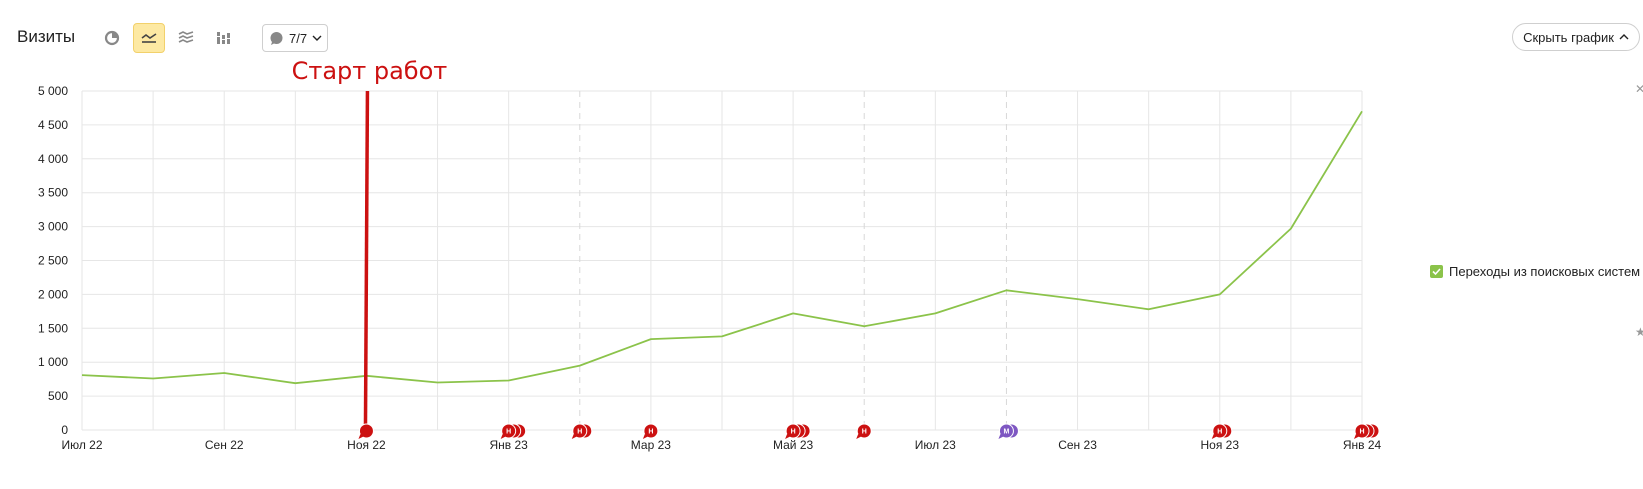 The width and height of the screenshot is (1643, 489). Describe the element at coordinates (81, 445) in the screenshot. I see `x-tick-label: Июл 22` at that location.